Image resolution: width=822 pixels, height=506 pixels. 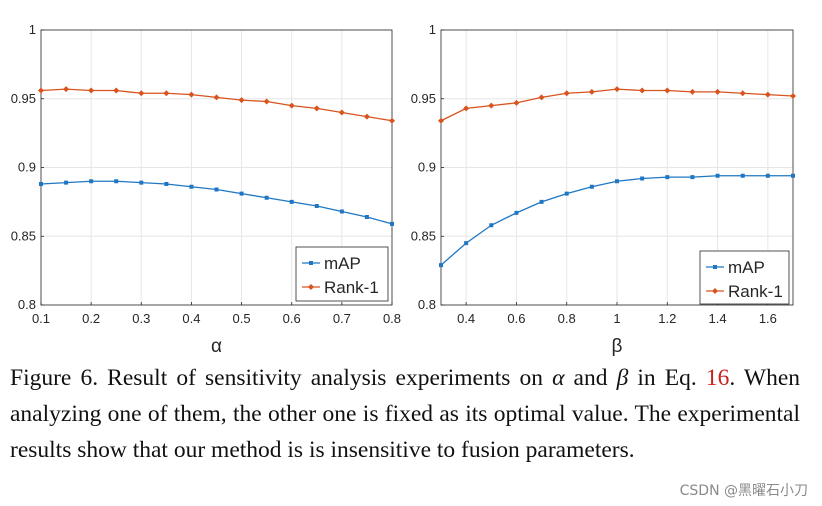 What do you see at coordinates (768, 318) in the screenshot?
I see `x-tick-label: 1.6` at bounding box center [768, 318].